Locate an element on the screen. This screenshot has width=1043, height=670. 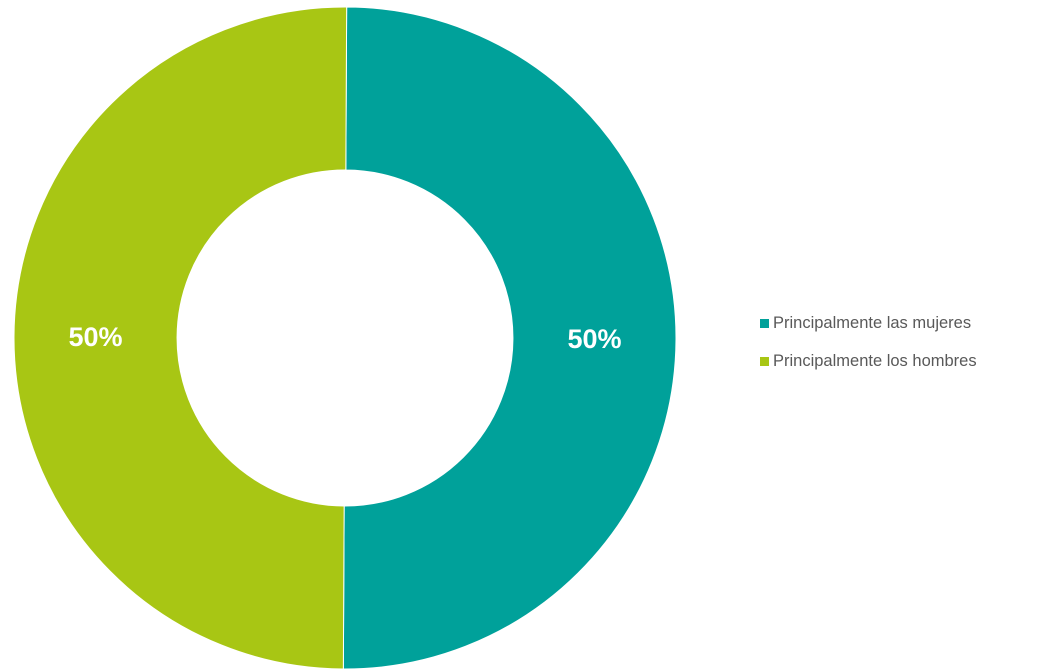
donut-data-label-1: 50% is located at coordinates (95, 337).